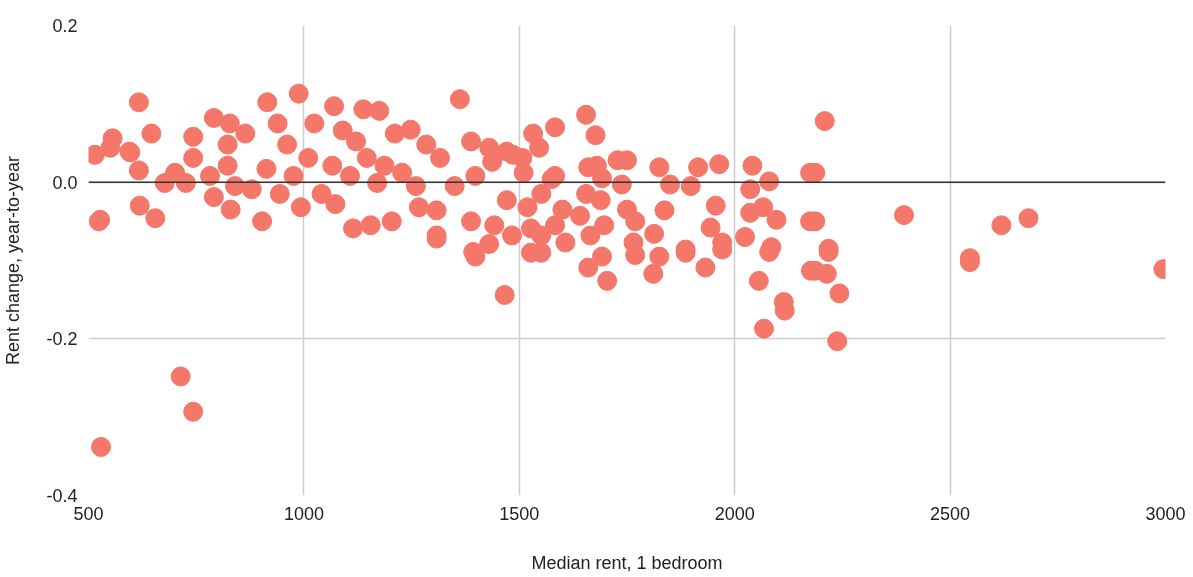  Describe the element at coordinates (88, 513) in the screenshot. I see `x-tick-label: 500` at that location.